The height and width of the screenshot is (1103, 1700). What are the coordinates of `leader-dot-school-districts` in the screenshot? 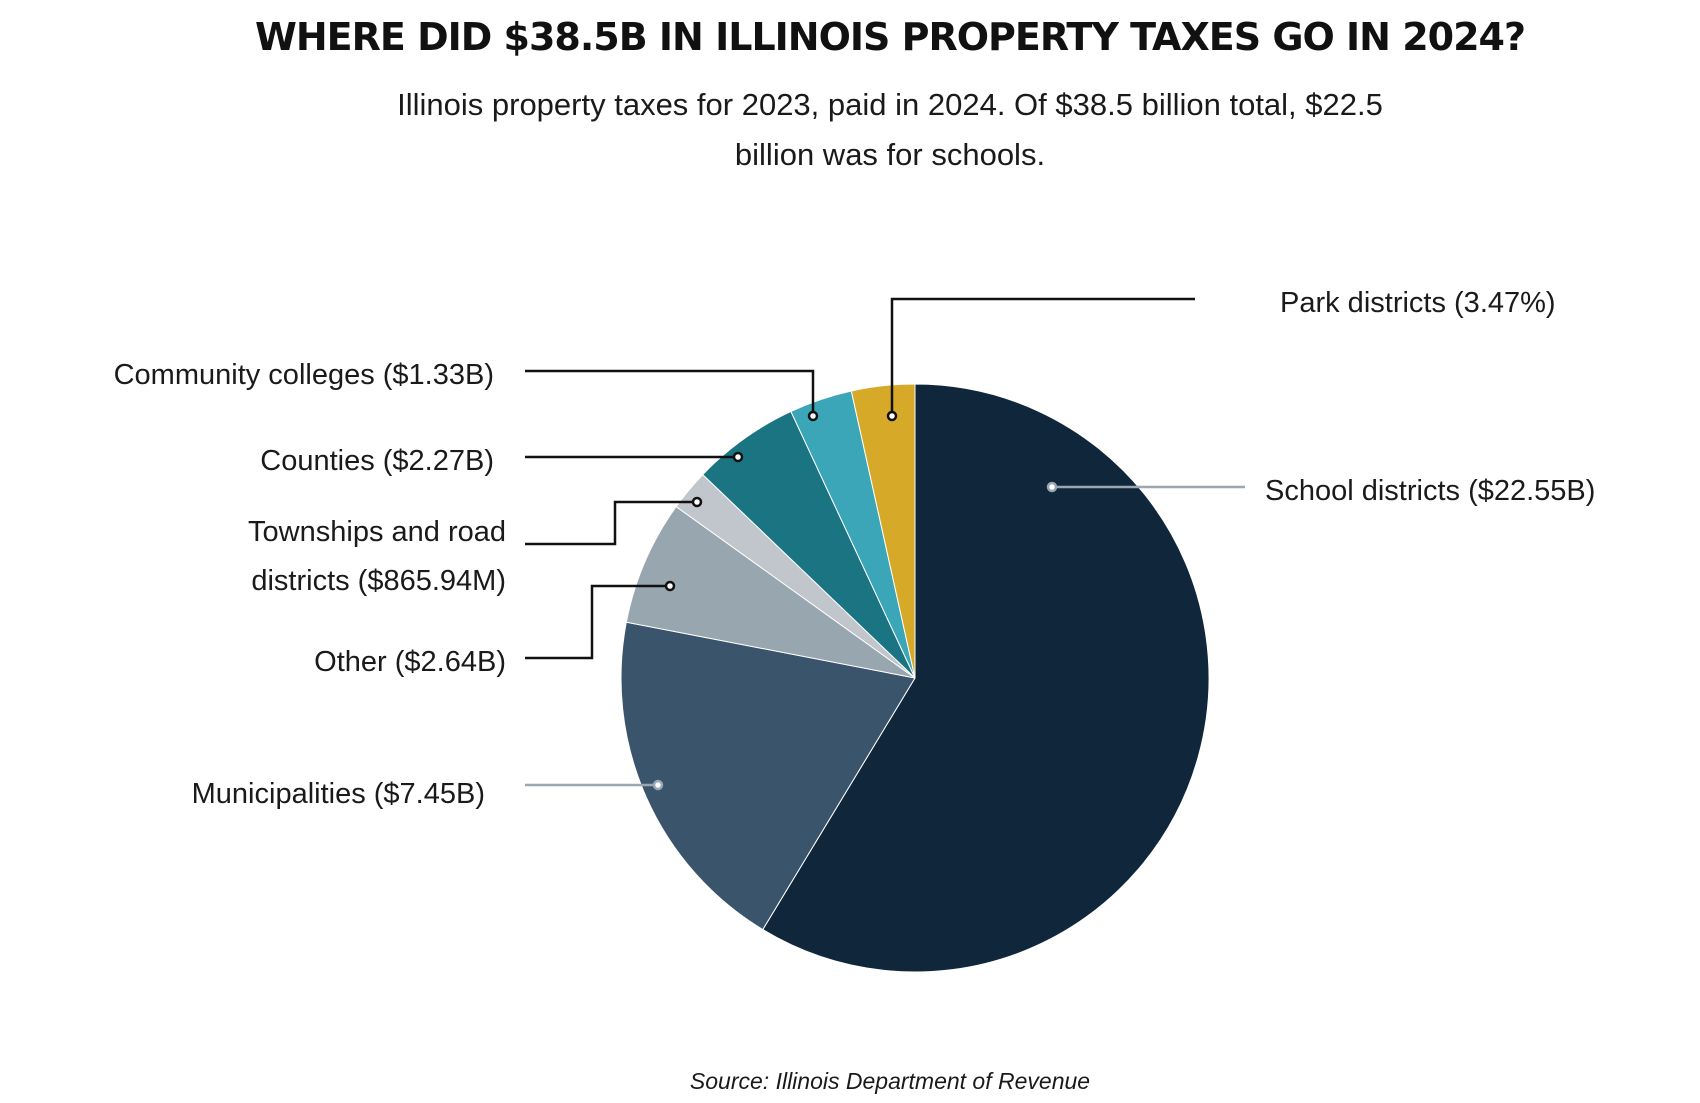 It's located at (1052, 487).